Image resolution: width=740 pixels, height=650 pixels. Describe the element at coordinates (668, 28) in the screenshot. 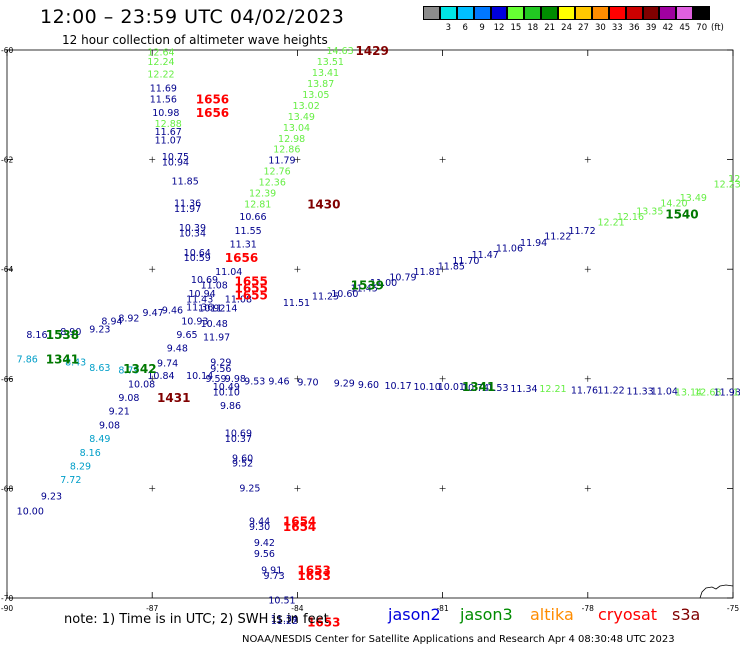

I see `legend-label: 42` at that location.